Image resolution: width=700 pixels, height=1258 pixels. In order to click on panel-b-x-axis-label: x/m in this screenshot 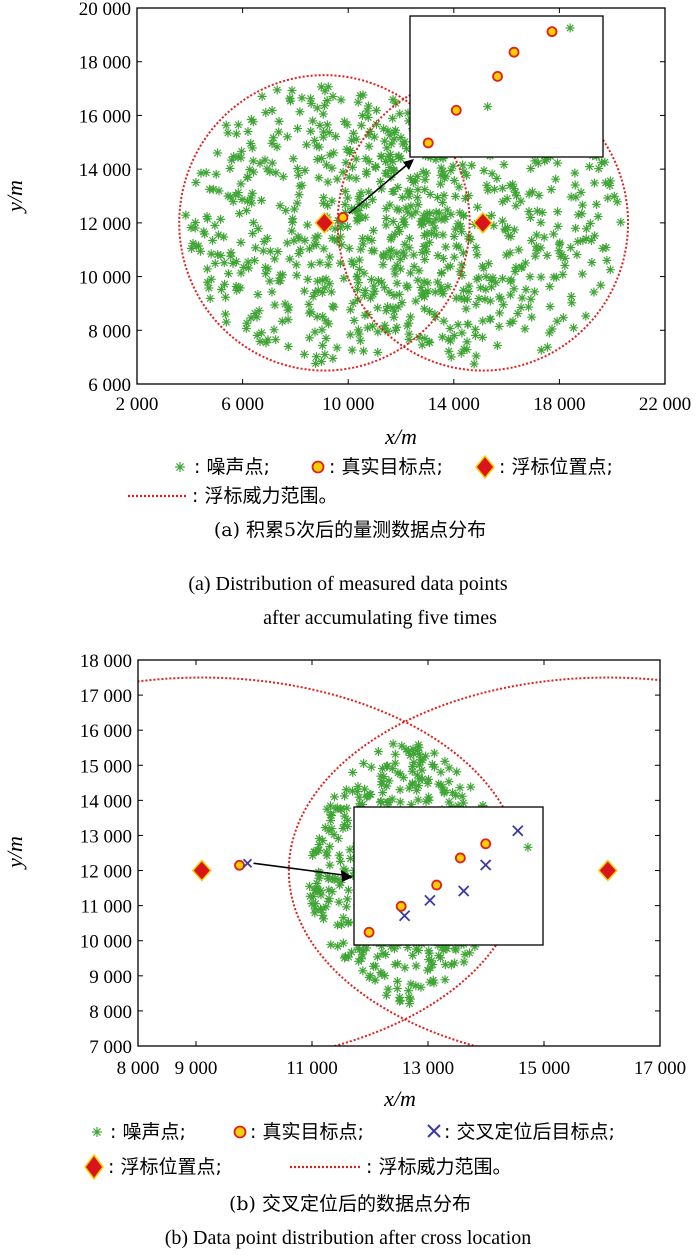, I will do `click(399, 1098)`.